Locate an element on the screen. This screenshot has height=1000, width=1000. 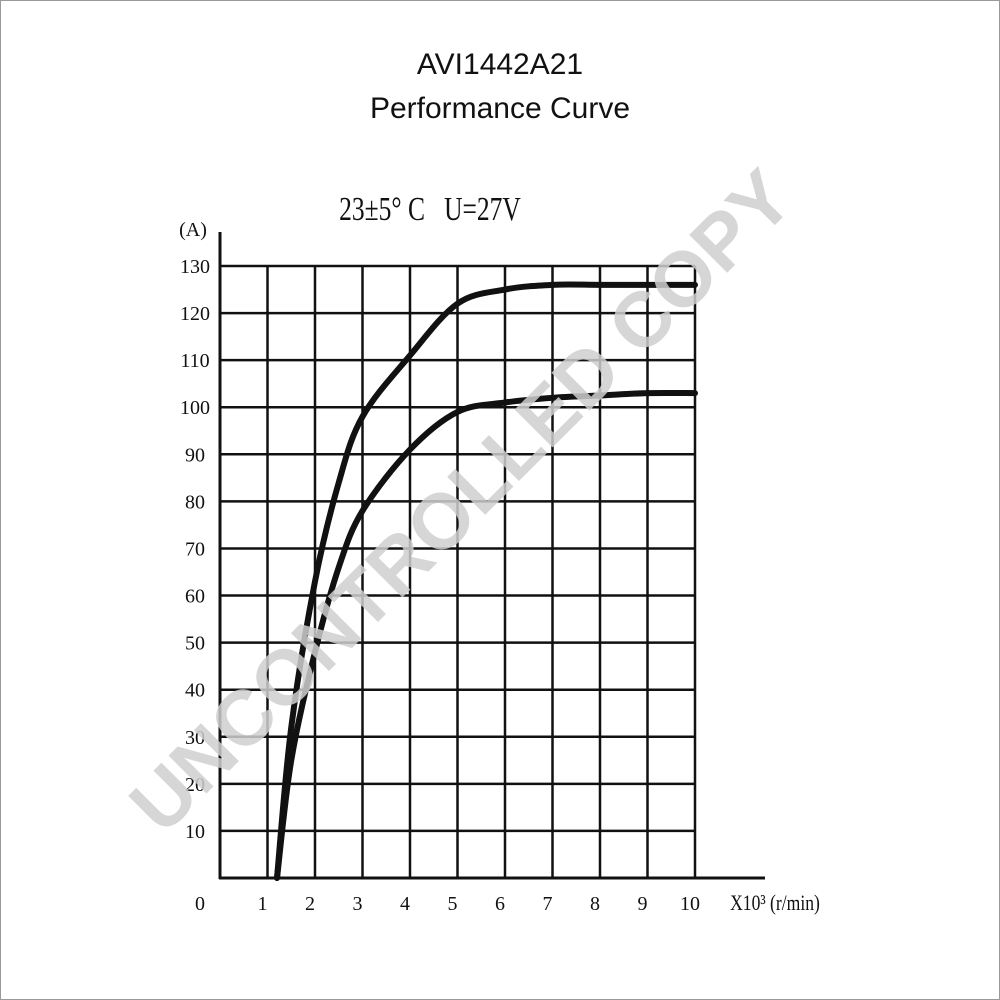
annotation: 23±5° C U=27V is located at coordinates (430, 208).